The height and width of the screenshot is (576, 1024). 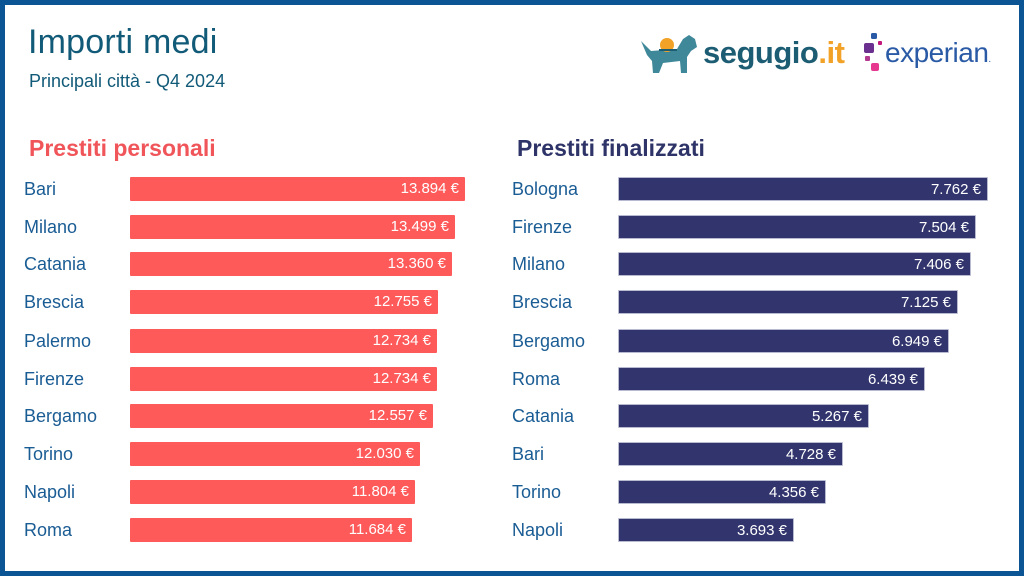 What do you see at coordinates (40, 189) in the screenshot?
I see `category-label-personali: Bari` at bounding box center [40, 189].